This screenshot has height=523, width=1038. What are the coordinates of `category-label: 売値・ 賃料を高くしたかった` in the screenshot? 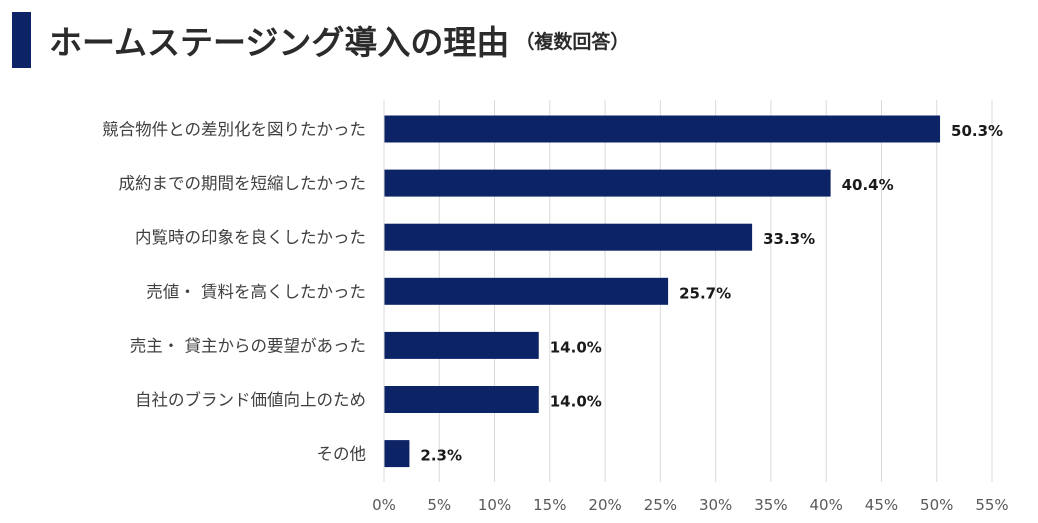 It's located at (256, 291).